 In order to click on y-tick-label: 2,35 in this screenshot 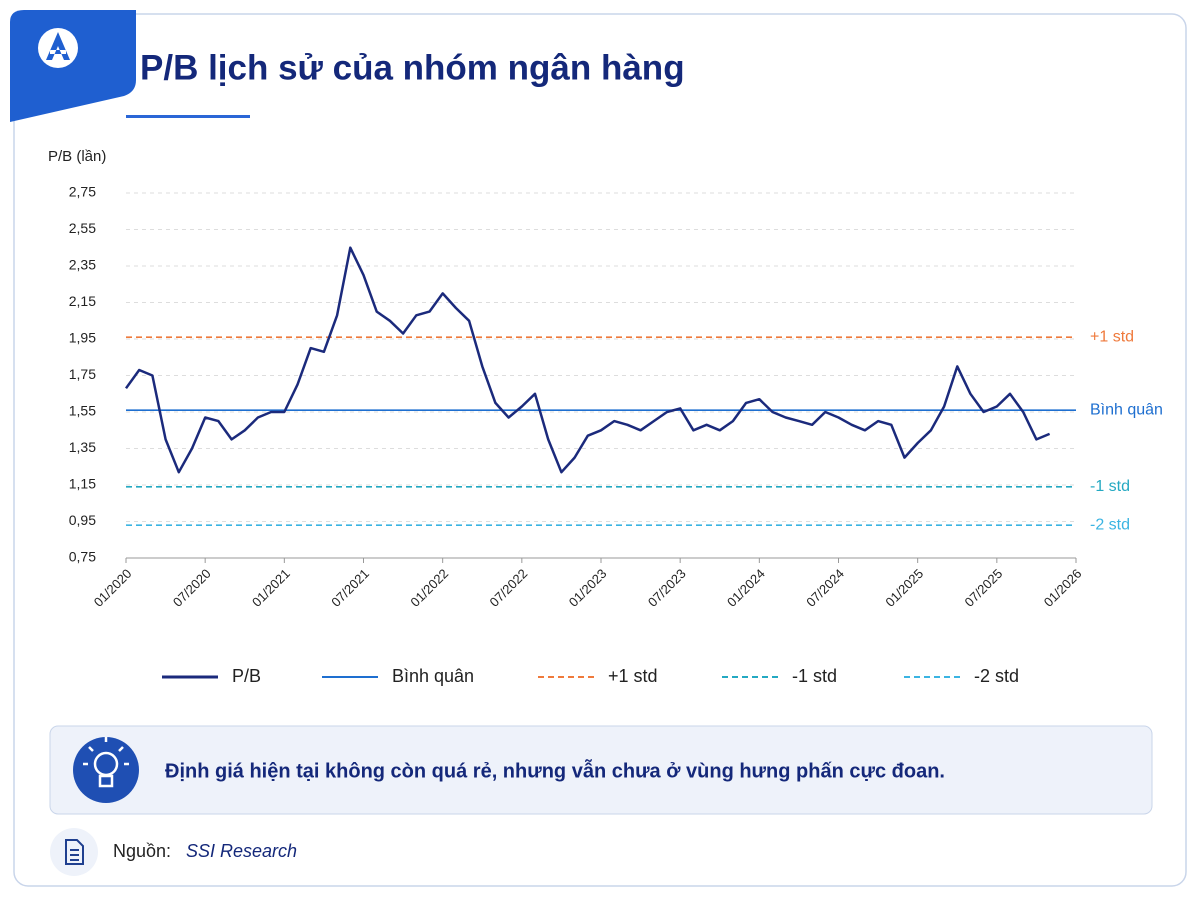, I will do `click(82, 265)`.